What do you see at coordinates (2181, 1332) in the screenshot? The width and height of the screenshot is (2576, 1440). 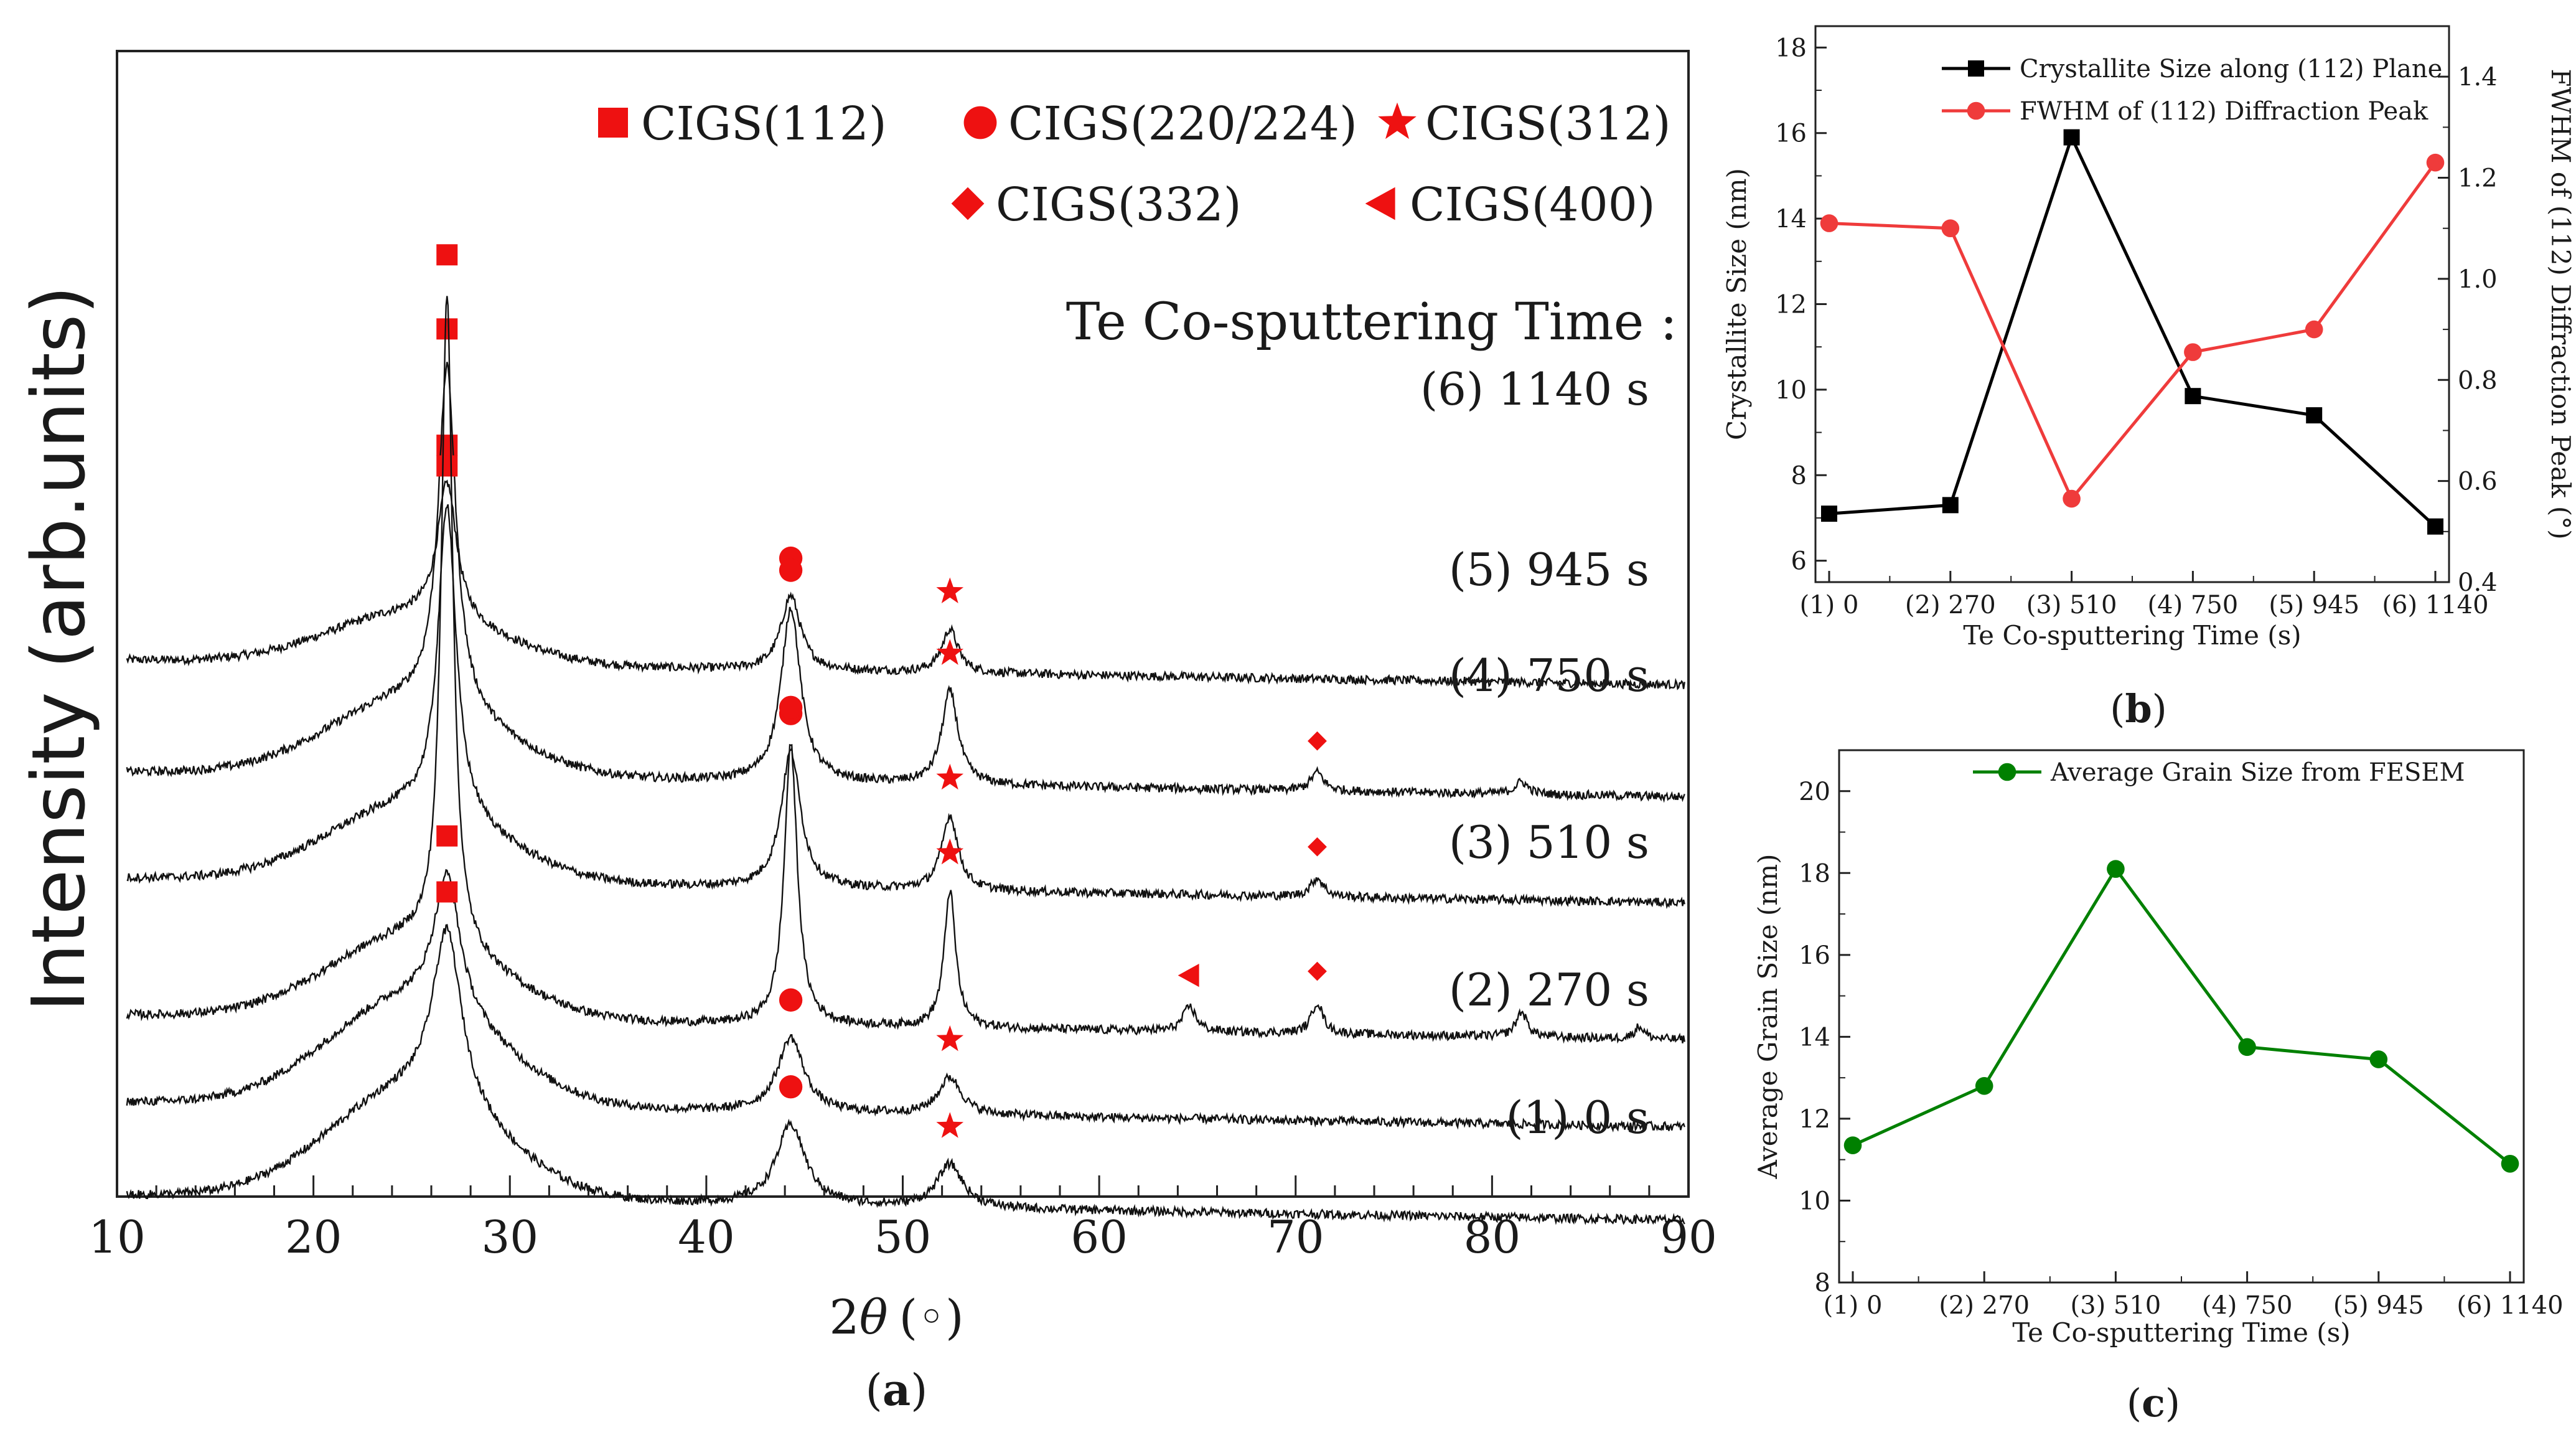 I see `x-axis-label: Te Co-sputtering Time (s)` at bounding box center [2181, 1332].